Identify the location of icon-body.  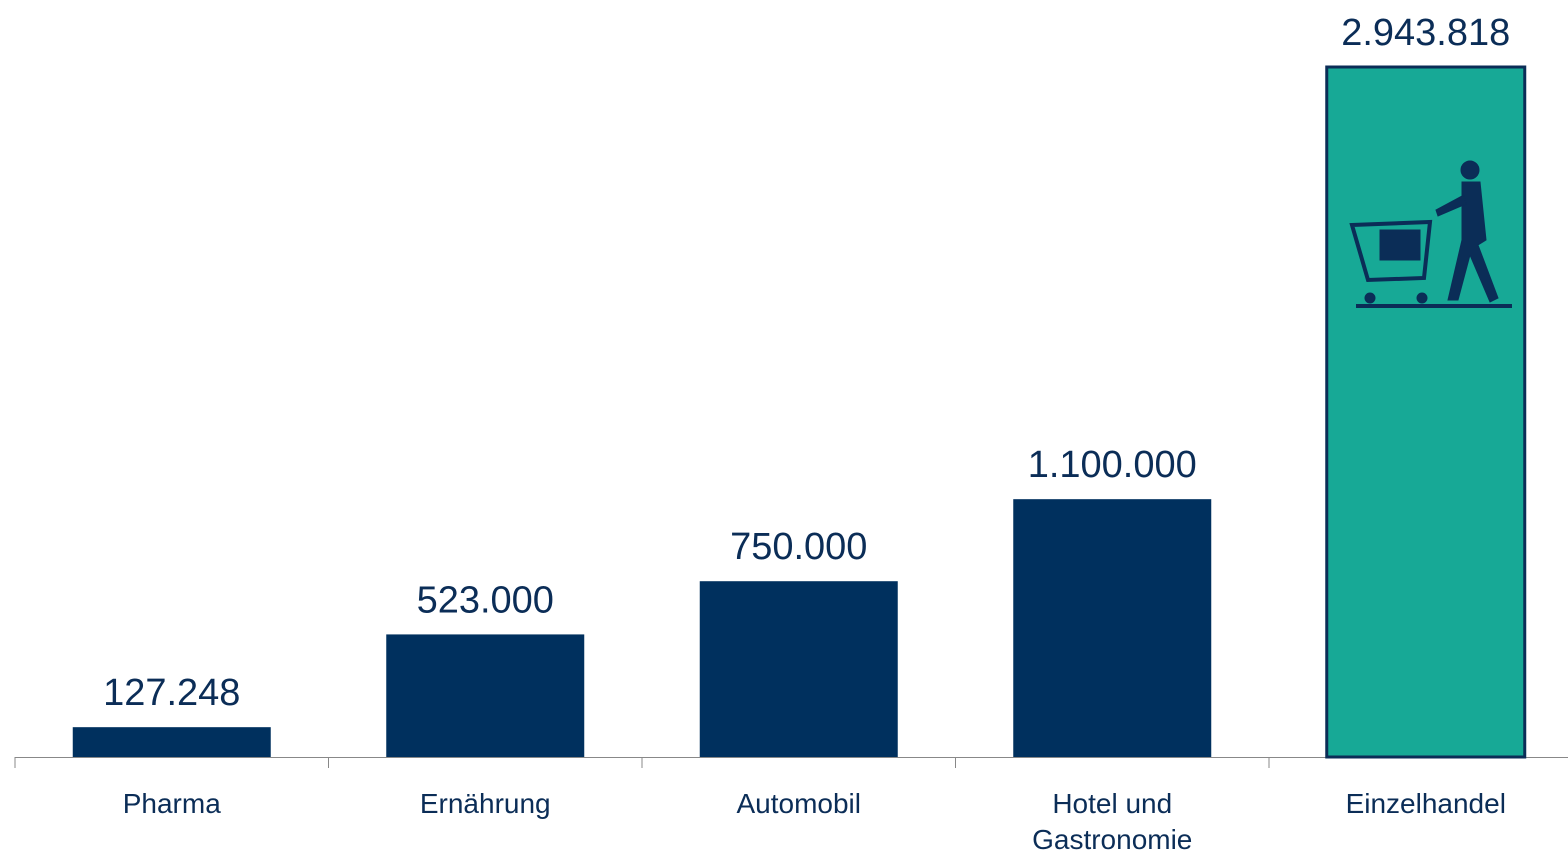
(1473, 242).